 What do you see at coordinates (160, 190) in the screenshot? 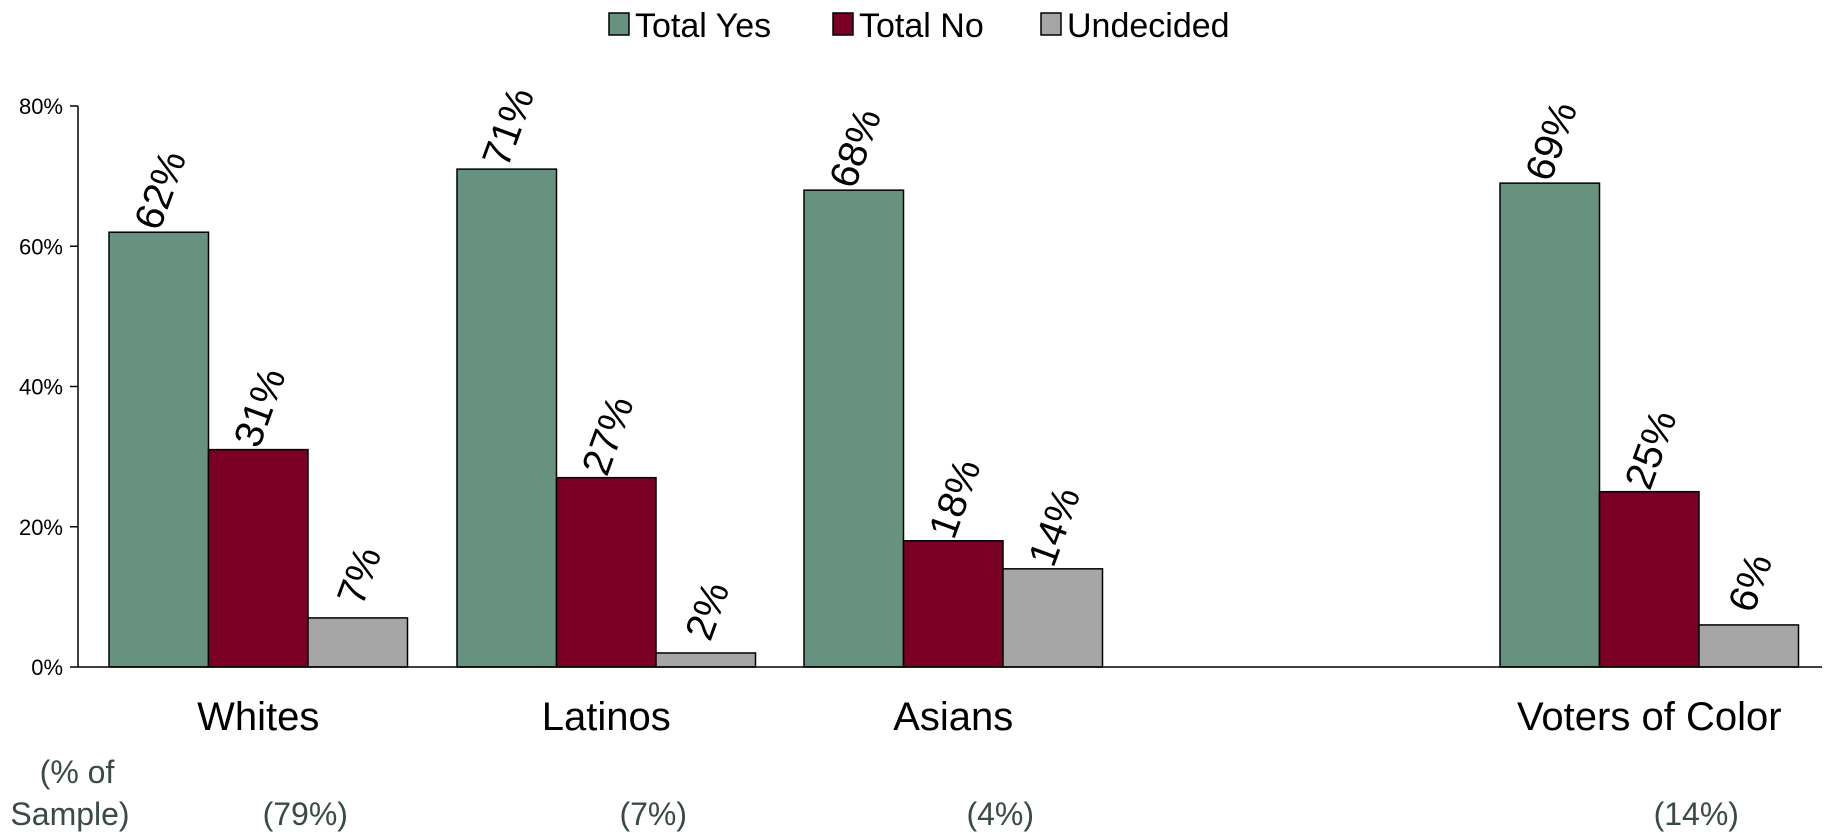
I see `data-label: 62%` at bounding box center [160, 190].